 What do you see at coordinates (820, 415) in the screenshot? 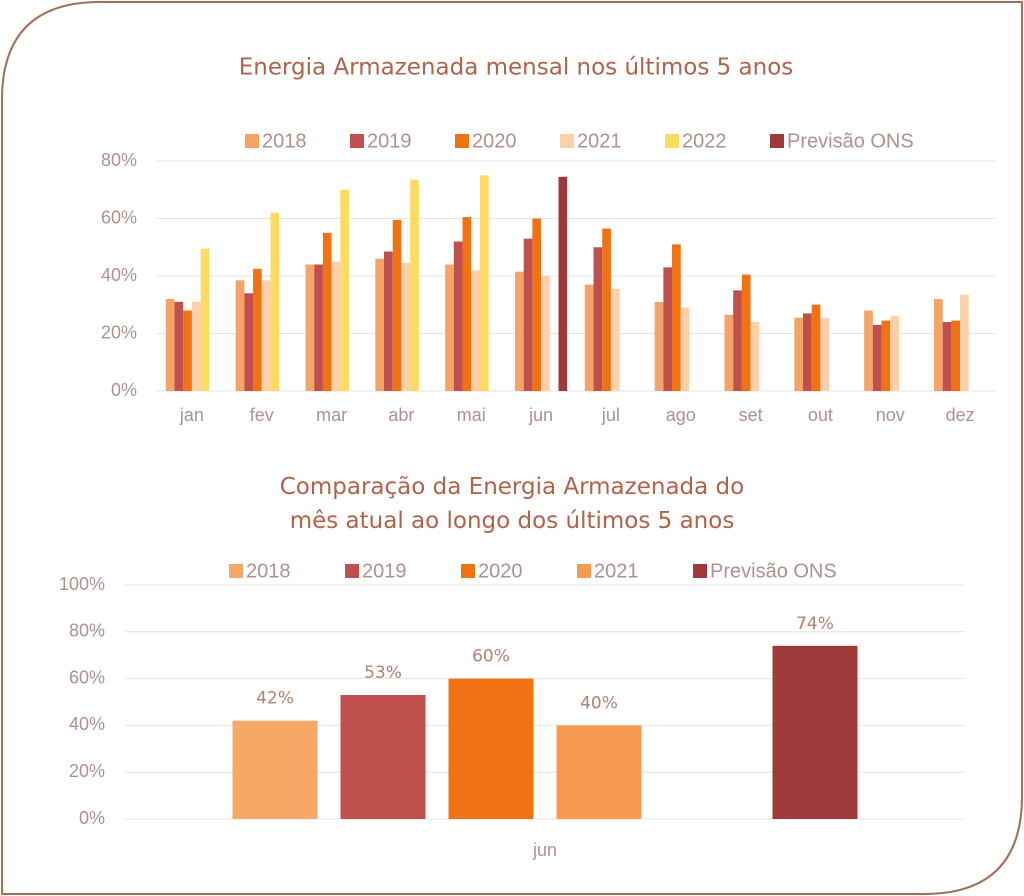
I see `x-tick-label: out` at bounding box center [820, 415].